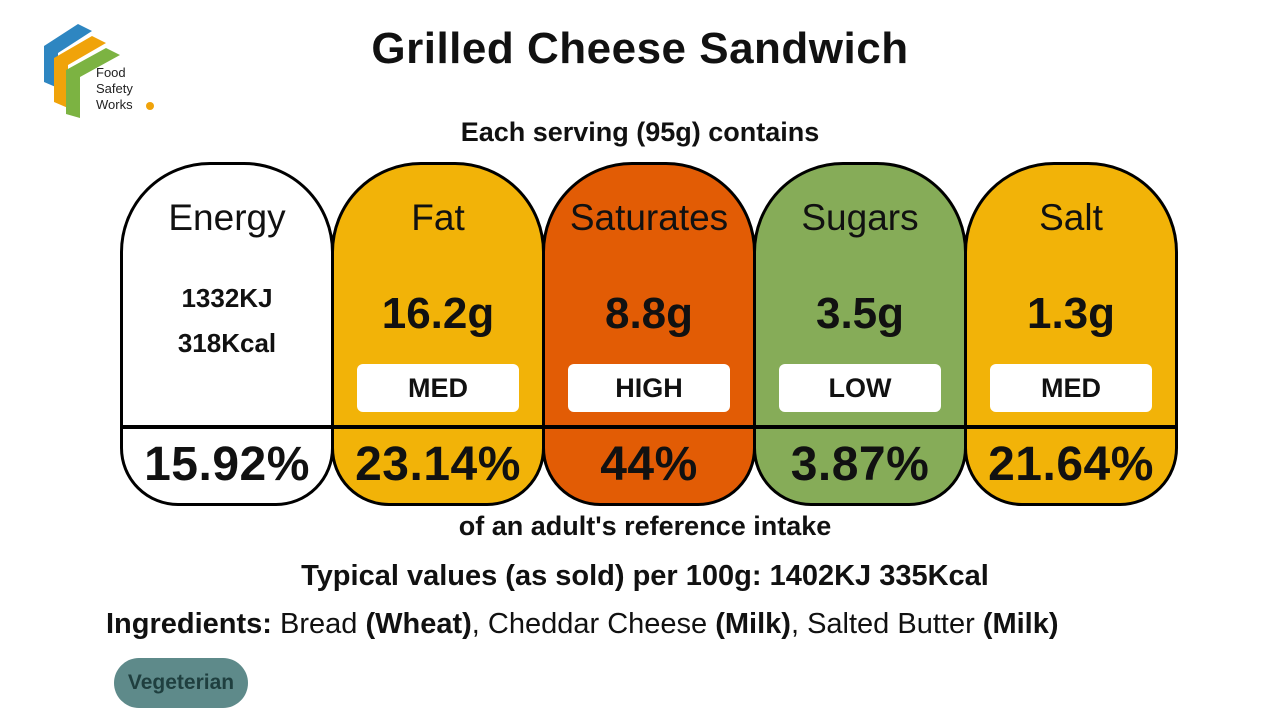 The height and width of the screenshot is (720, 1280). What do you see at coordinates (649, 464) in the screenshot?
I see `nutrient-percent: 44%` at bounding box center [649, 464].